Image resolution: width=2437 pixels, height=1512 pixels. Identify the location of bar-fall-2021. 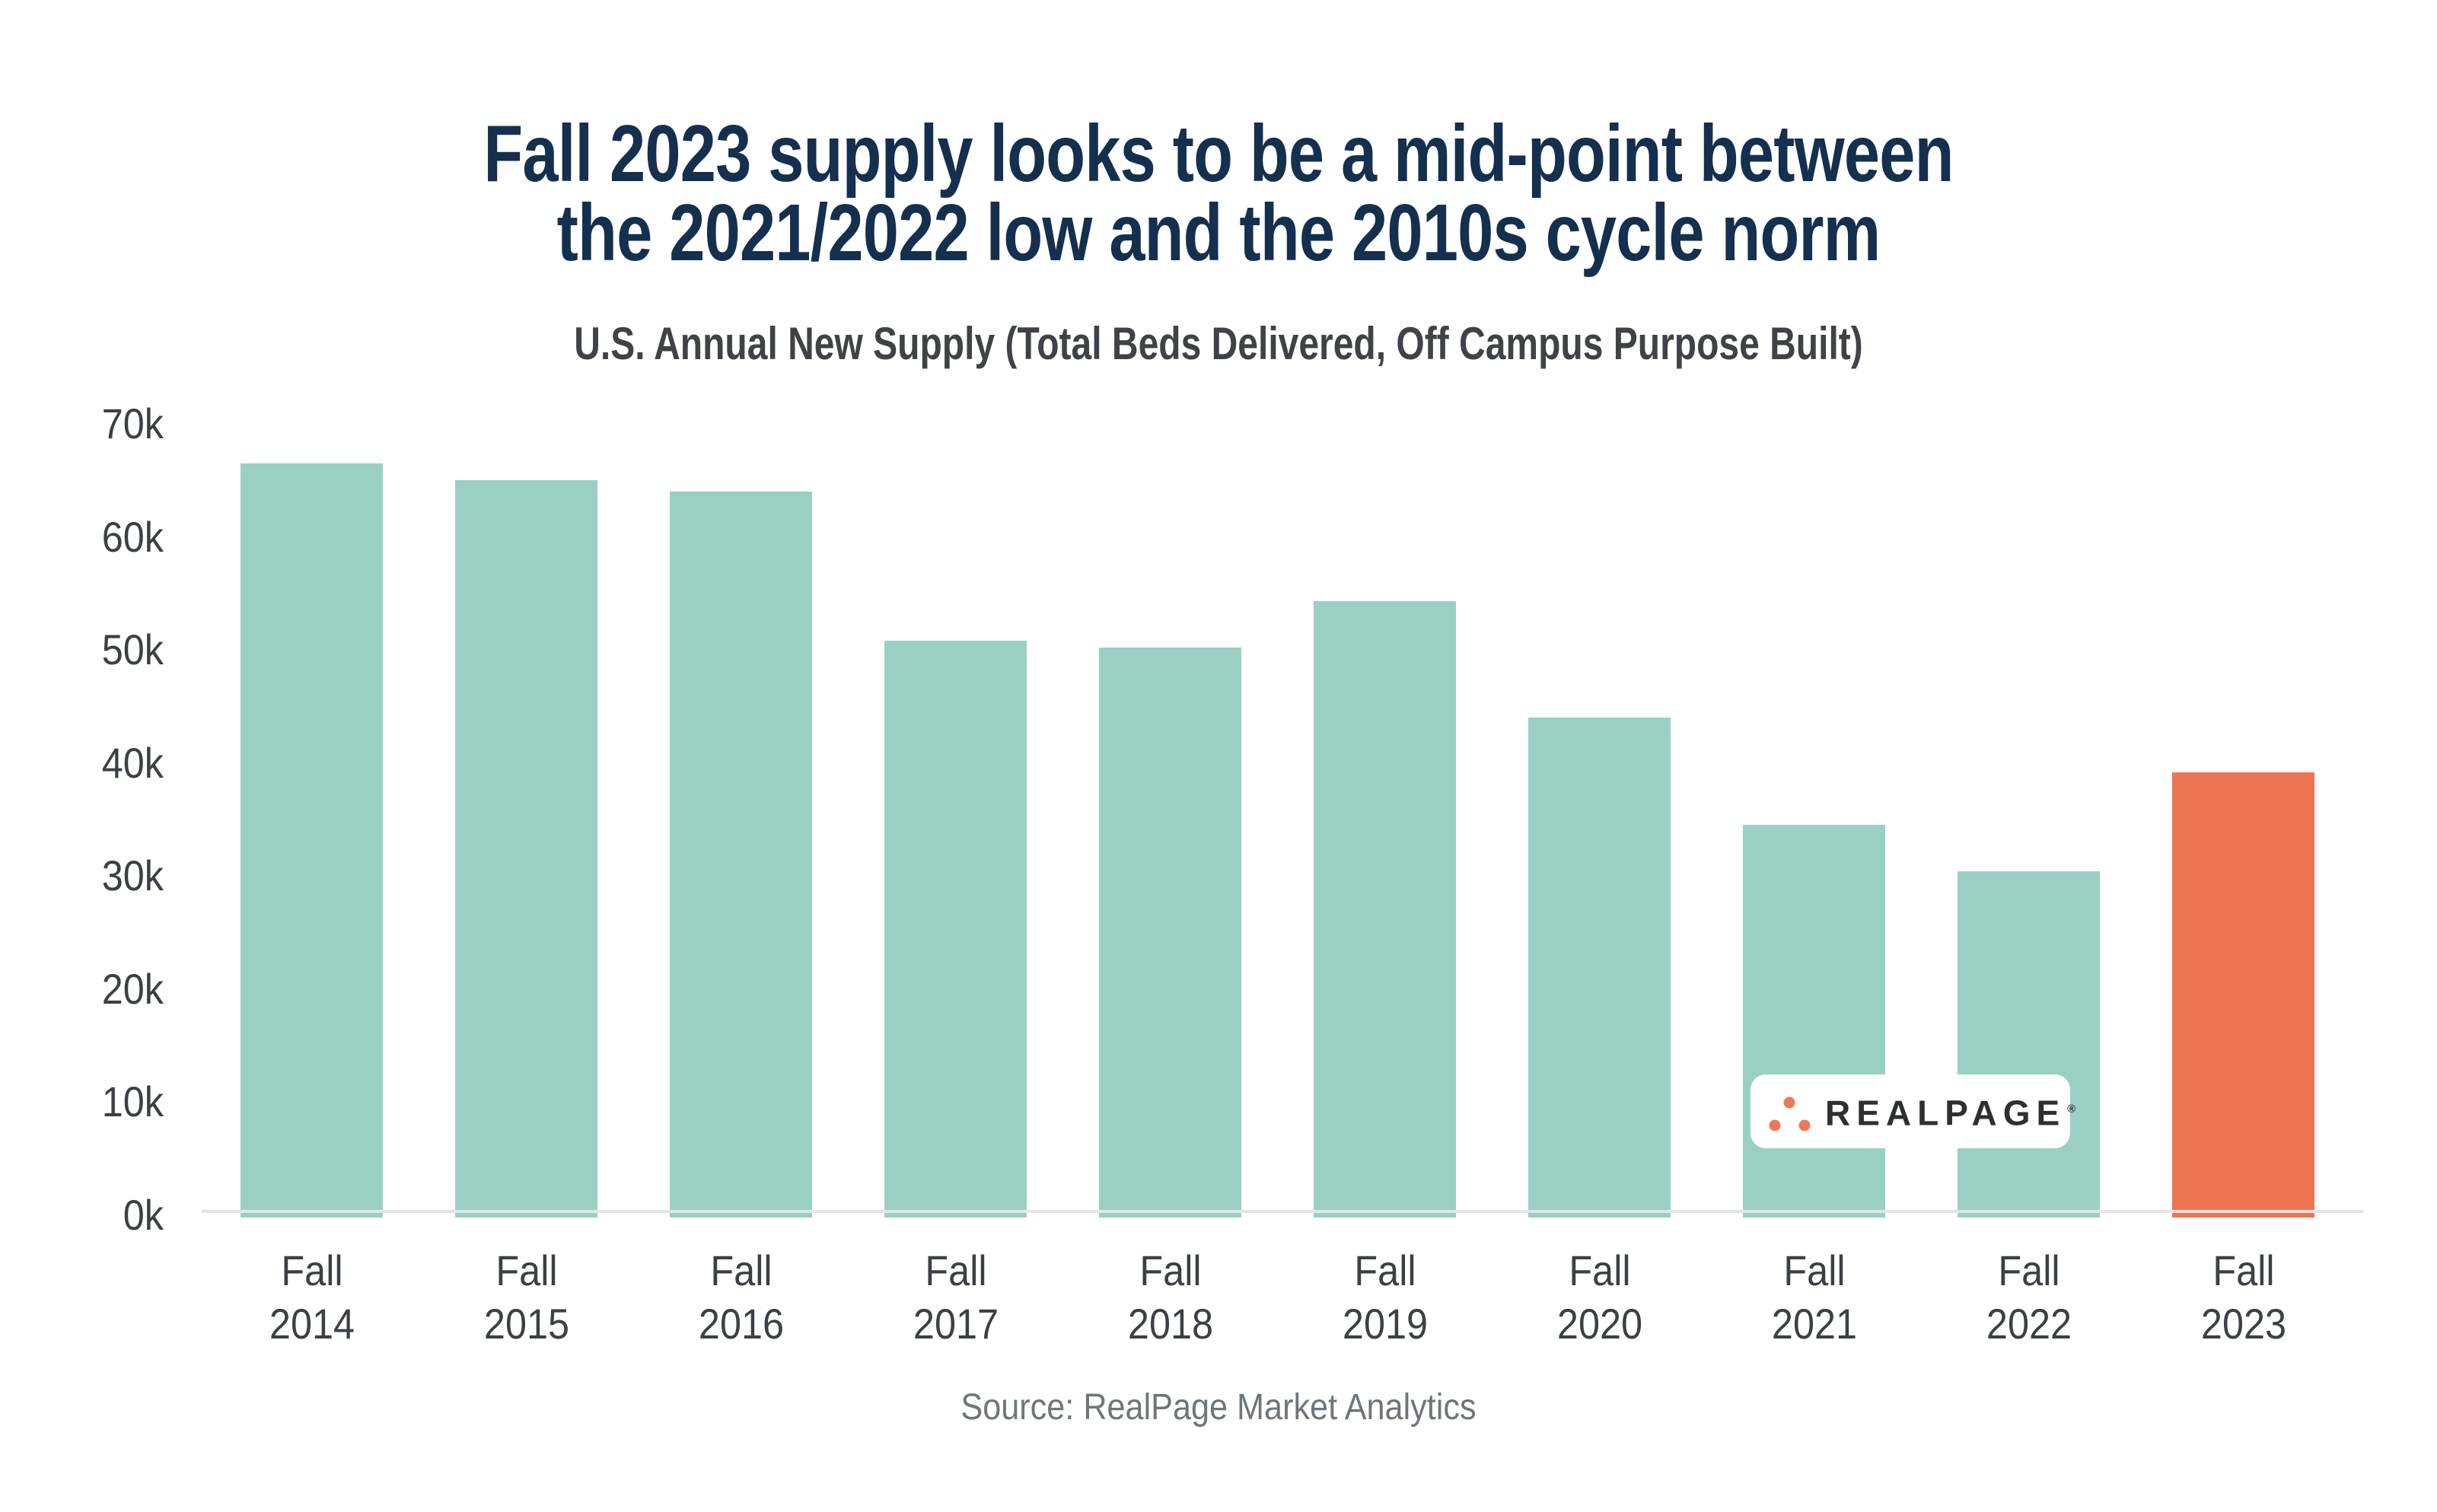
(1814, 1021).